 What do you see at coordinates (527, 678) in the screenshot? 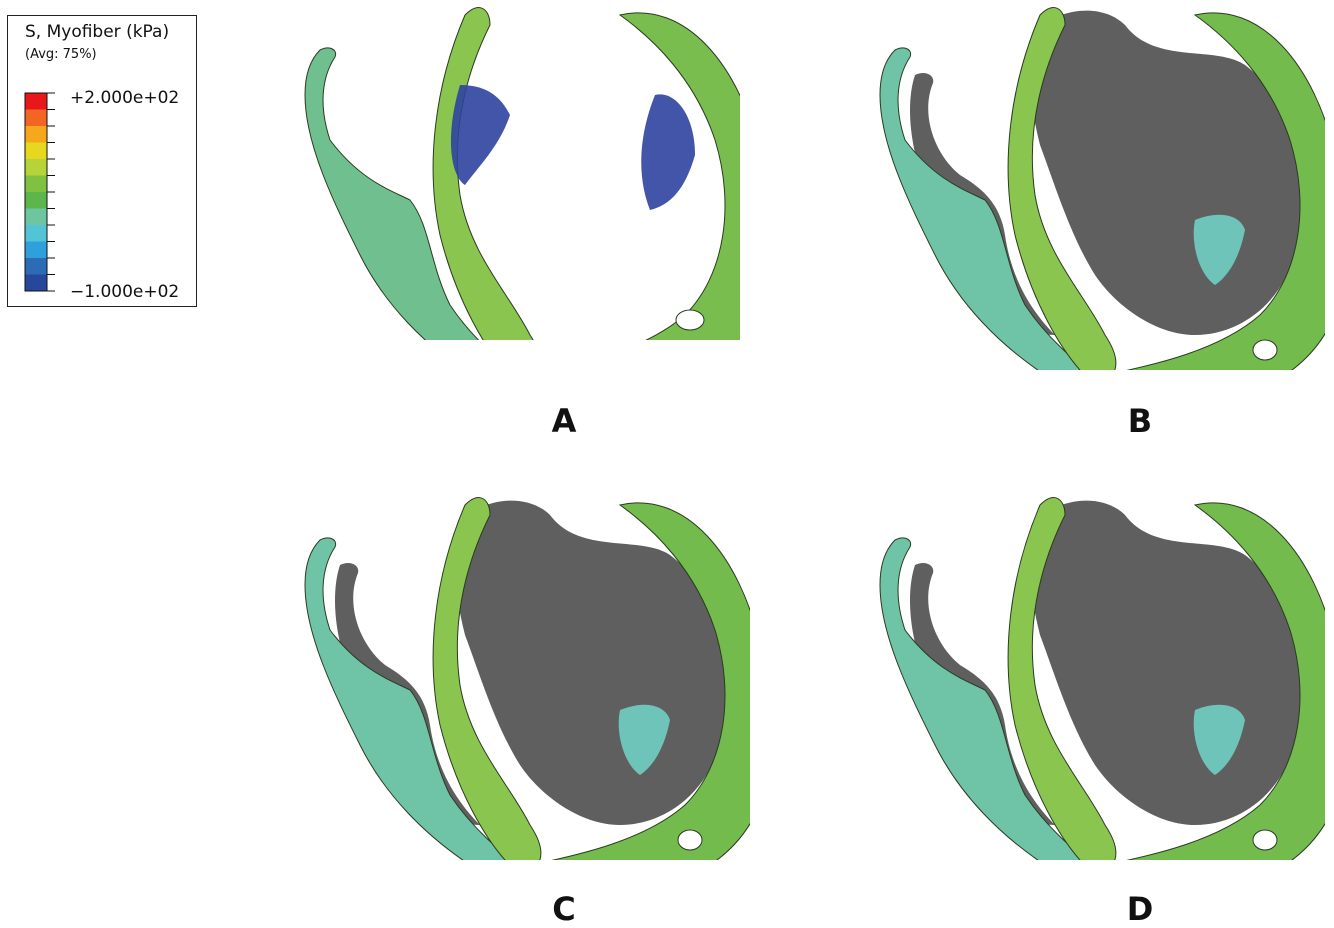
I see `panel-c-heart` at bounding box center [527, 678].